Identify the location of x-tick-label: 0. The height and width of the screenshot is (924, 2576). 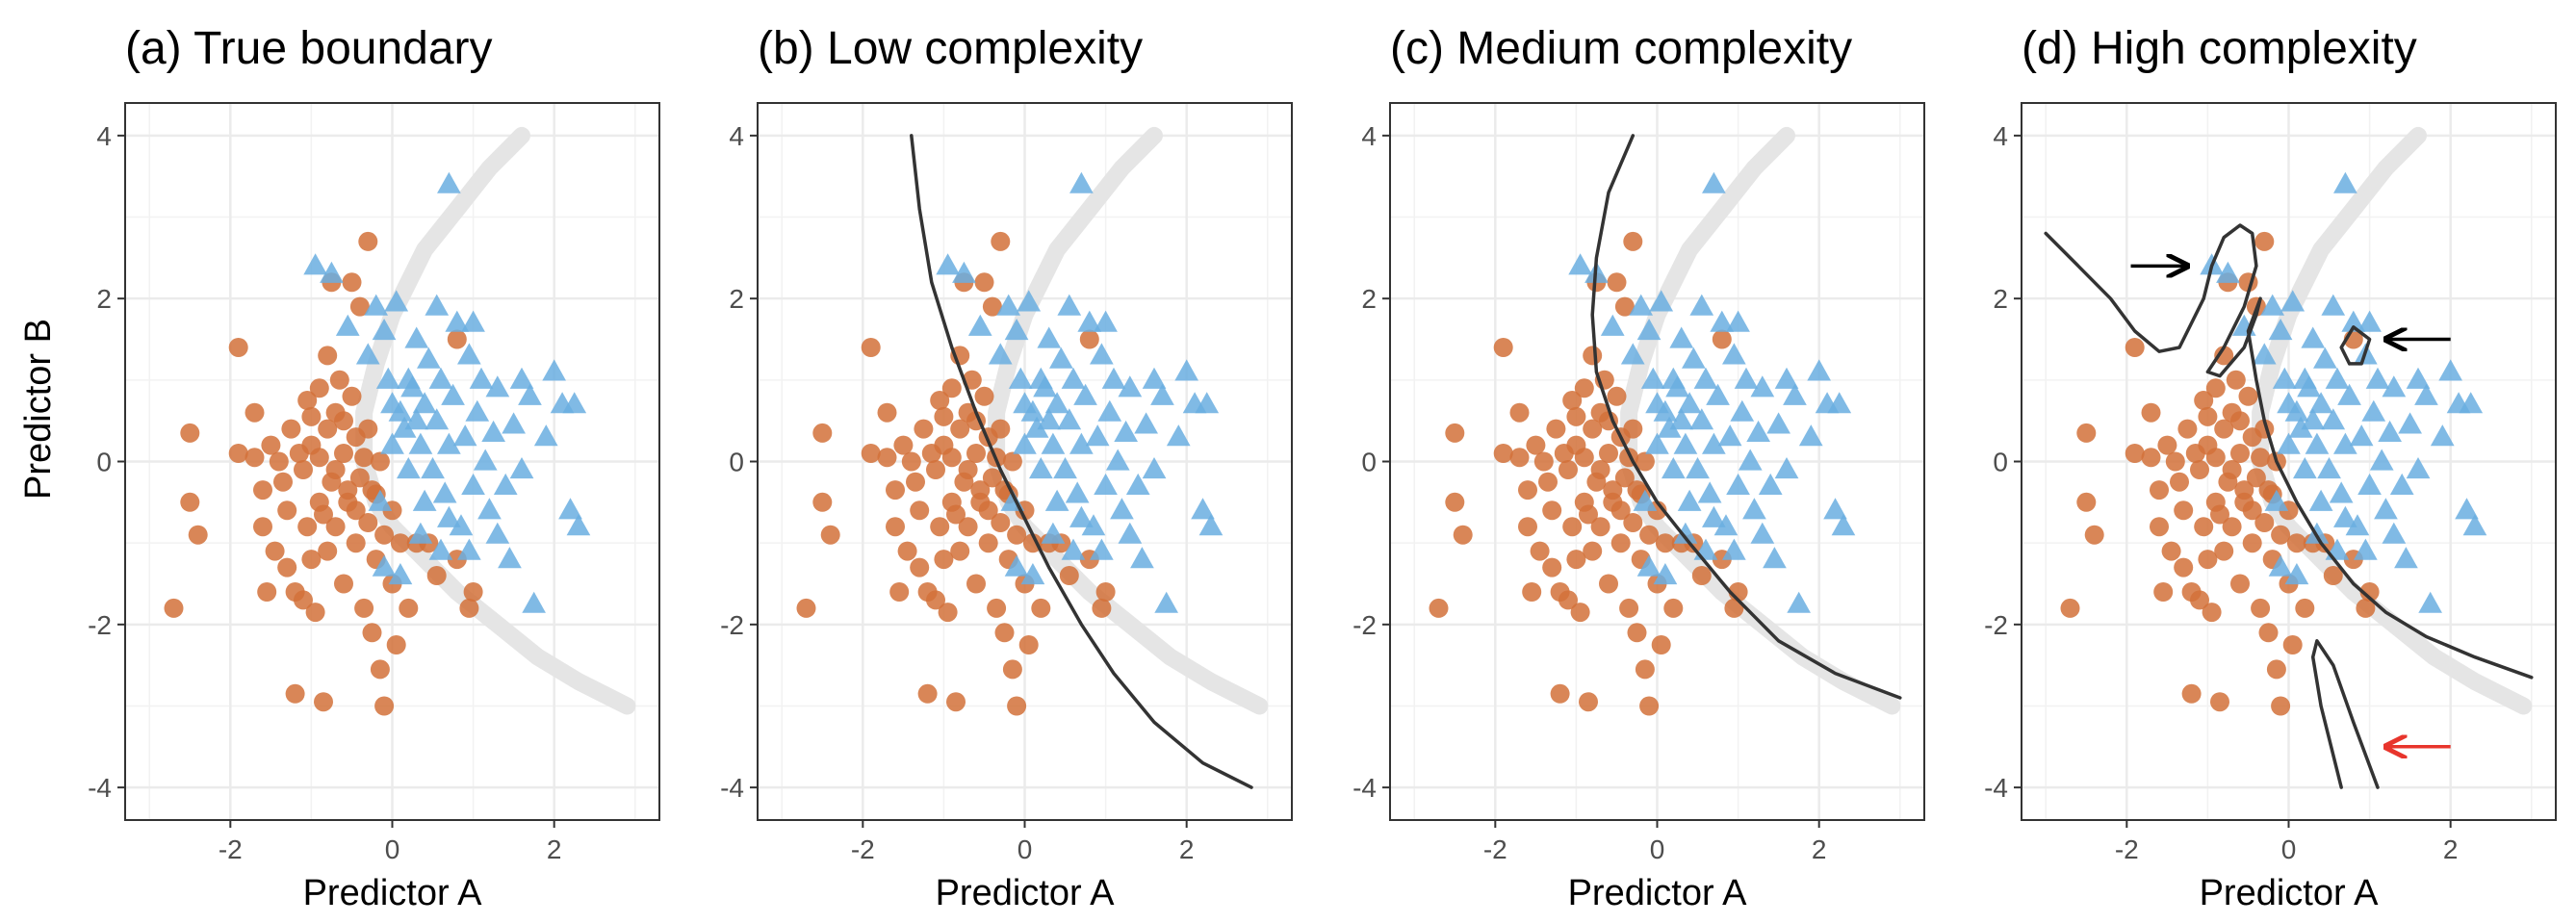
(392, 849).